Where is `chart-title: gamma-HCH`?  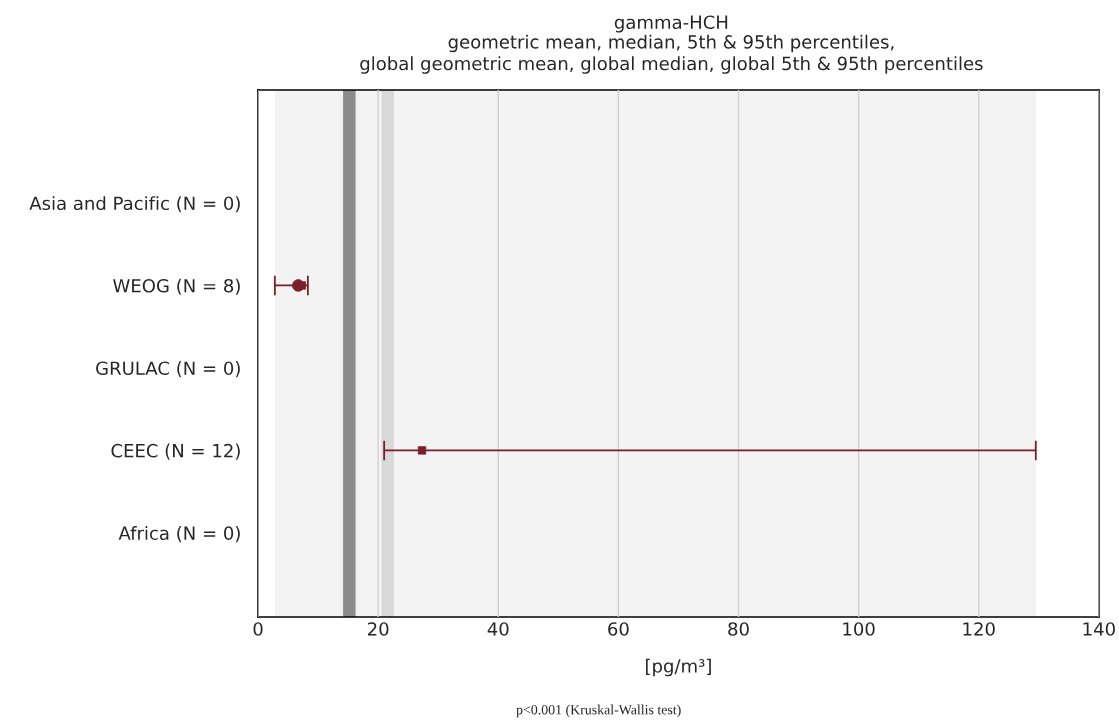
chart-title: gamma-HCH is located at coordinates (671, 24).